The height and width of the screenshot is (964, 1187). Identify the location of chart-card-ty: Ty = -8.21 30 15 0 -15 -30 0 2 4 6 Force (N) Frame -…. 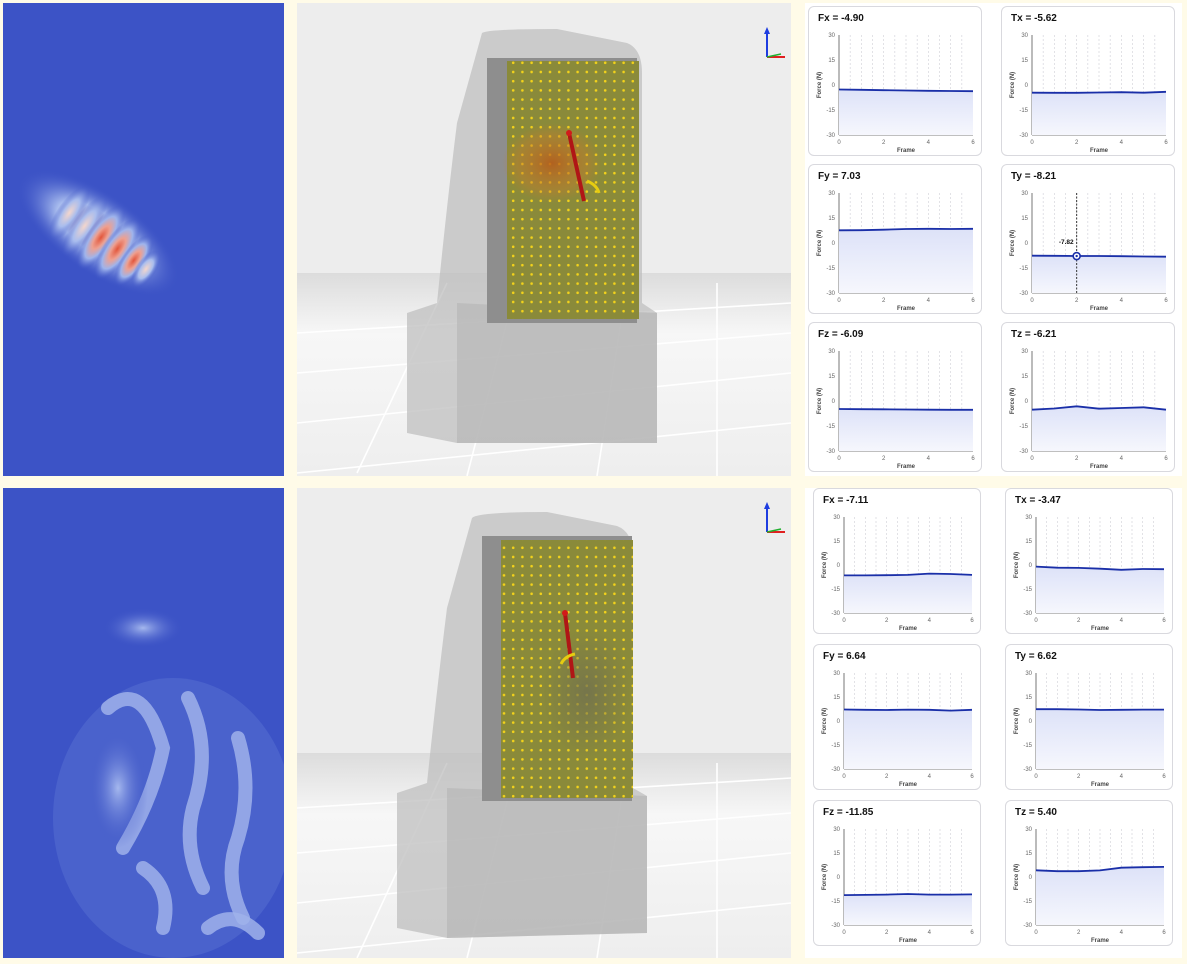
(1088, 239).